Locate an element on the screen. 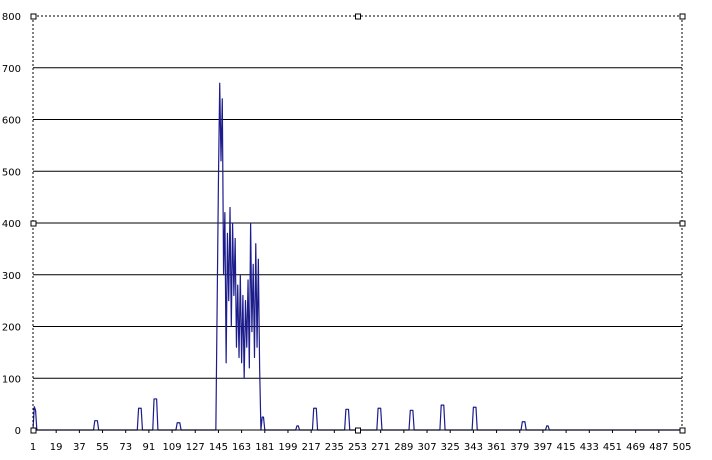 The height and width of the screenshot is (460, 712). x-tick-label: 253 is located at coordinates (357, 447).